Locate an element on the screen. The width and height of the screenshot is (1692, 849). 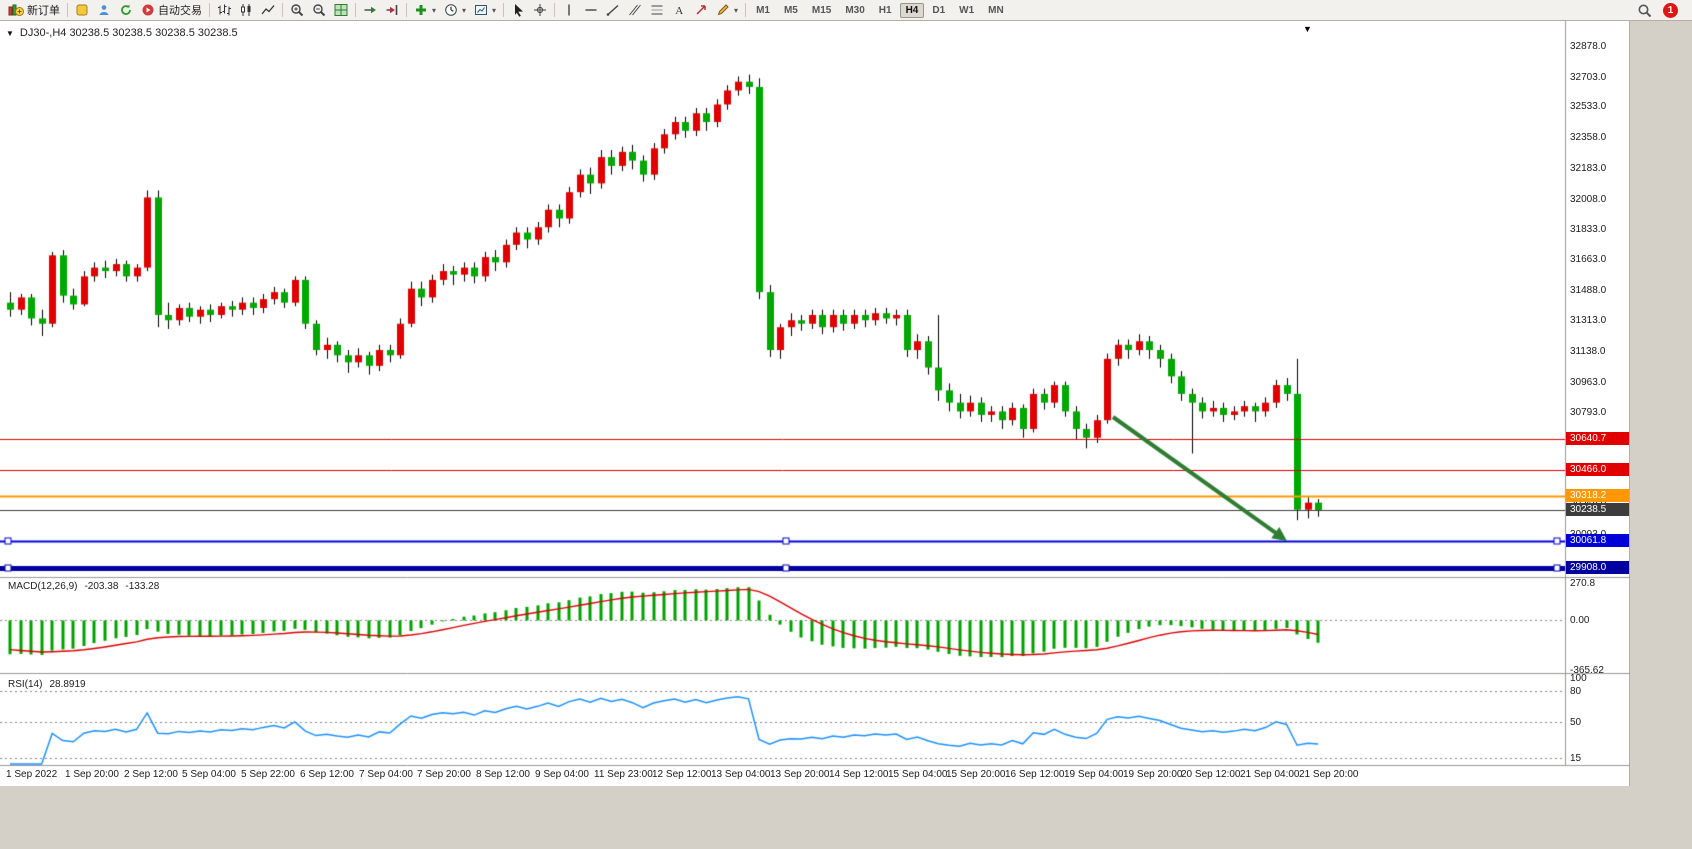
trendline-button is located at coordinates (613, 10).